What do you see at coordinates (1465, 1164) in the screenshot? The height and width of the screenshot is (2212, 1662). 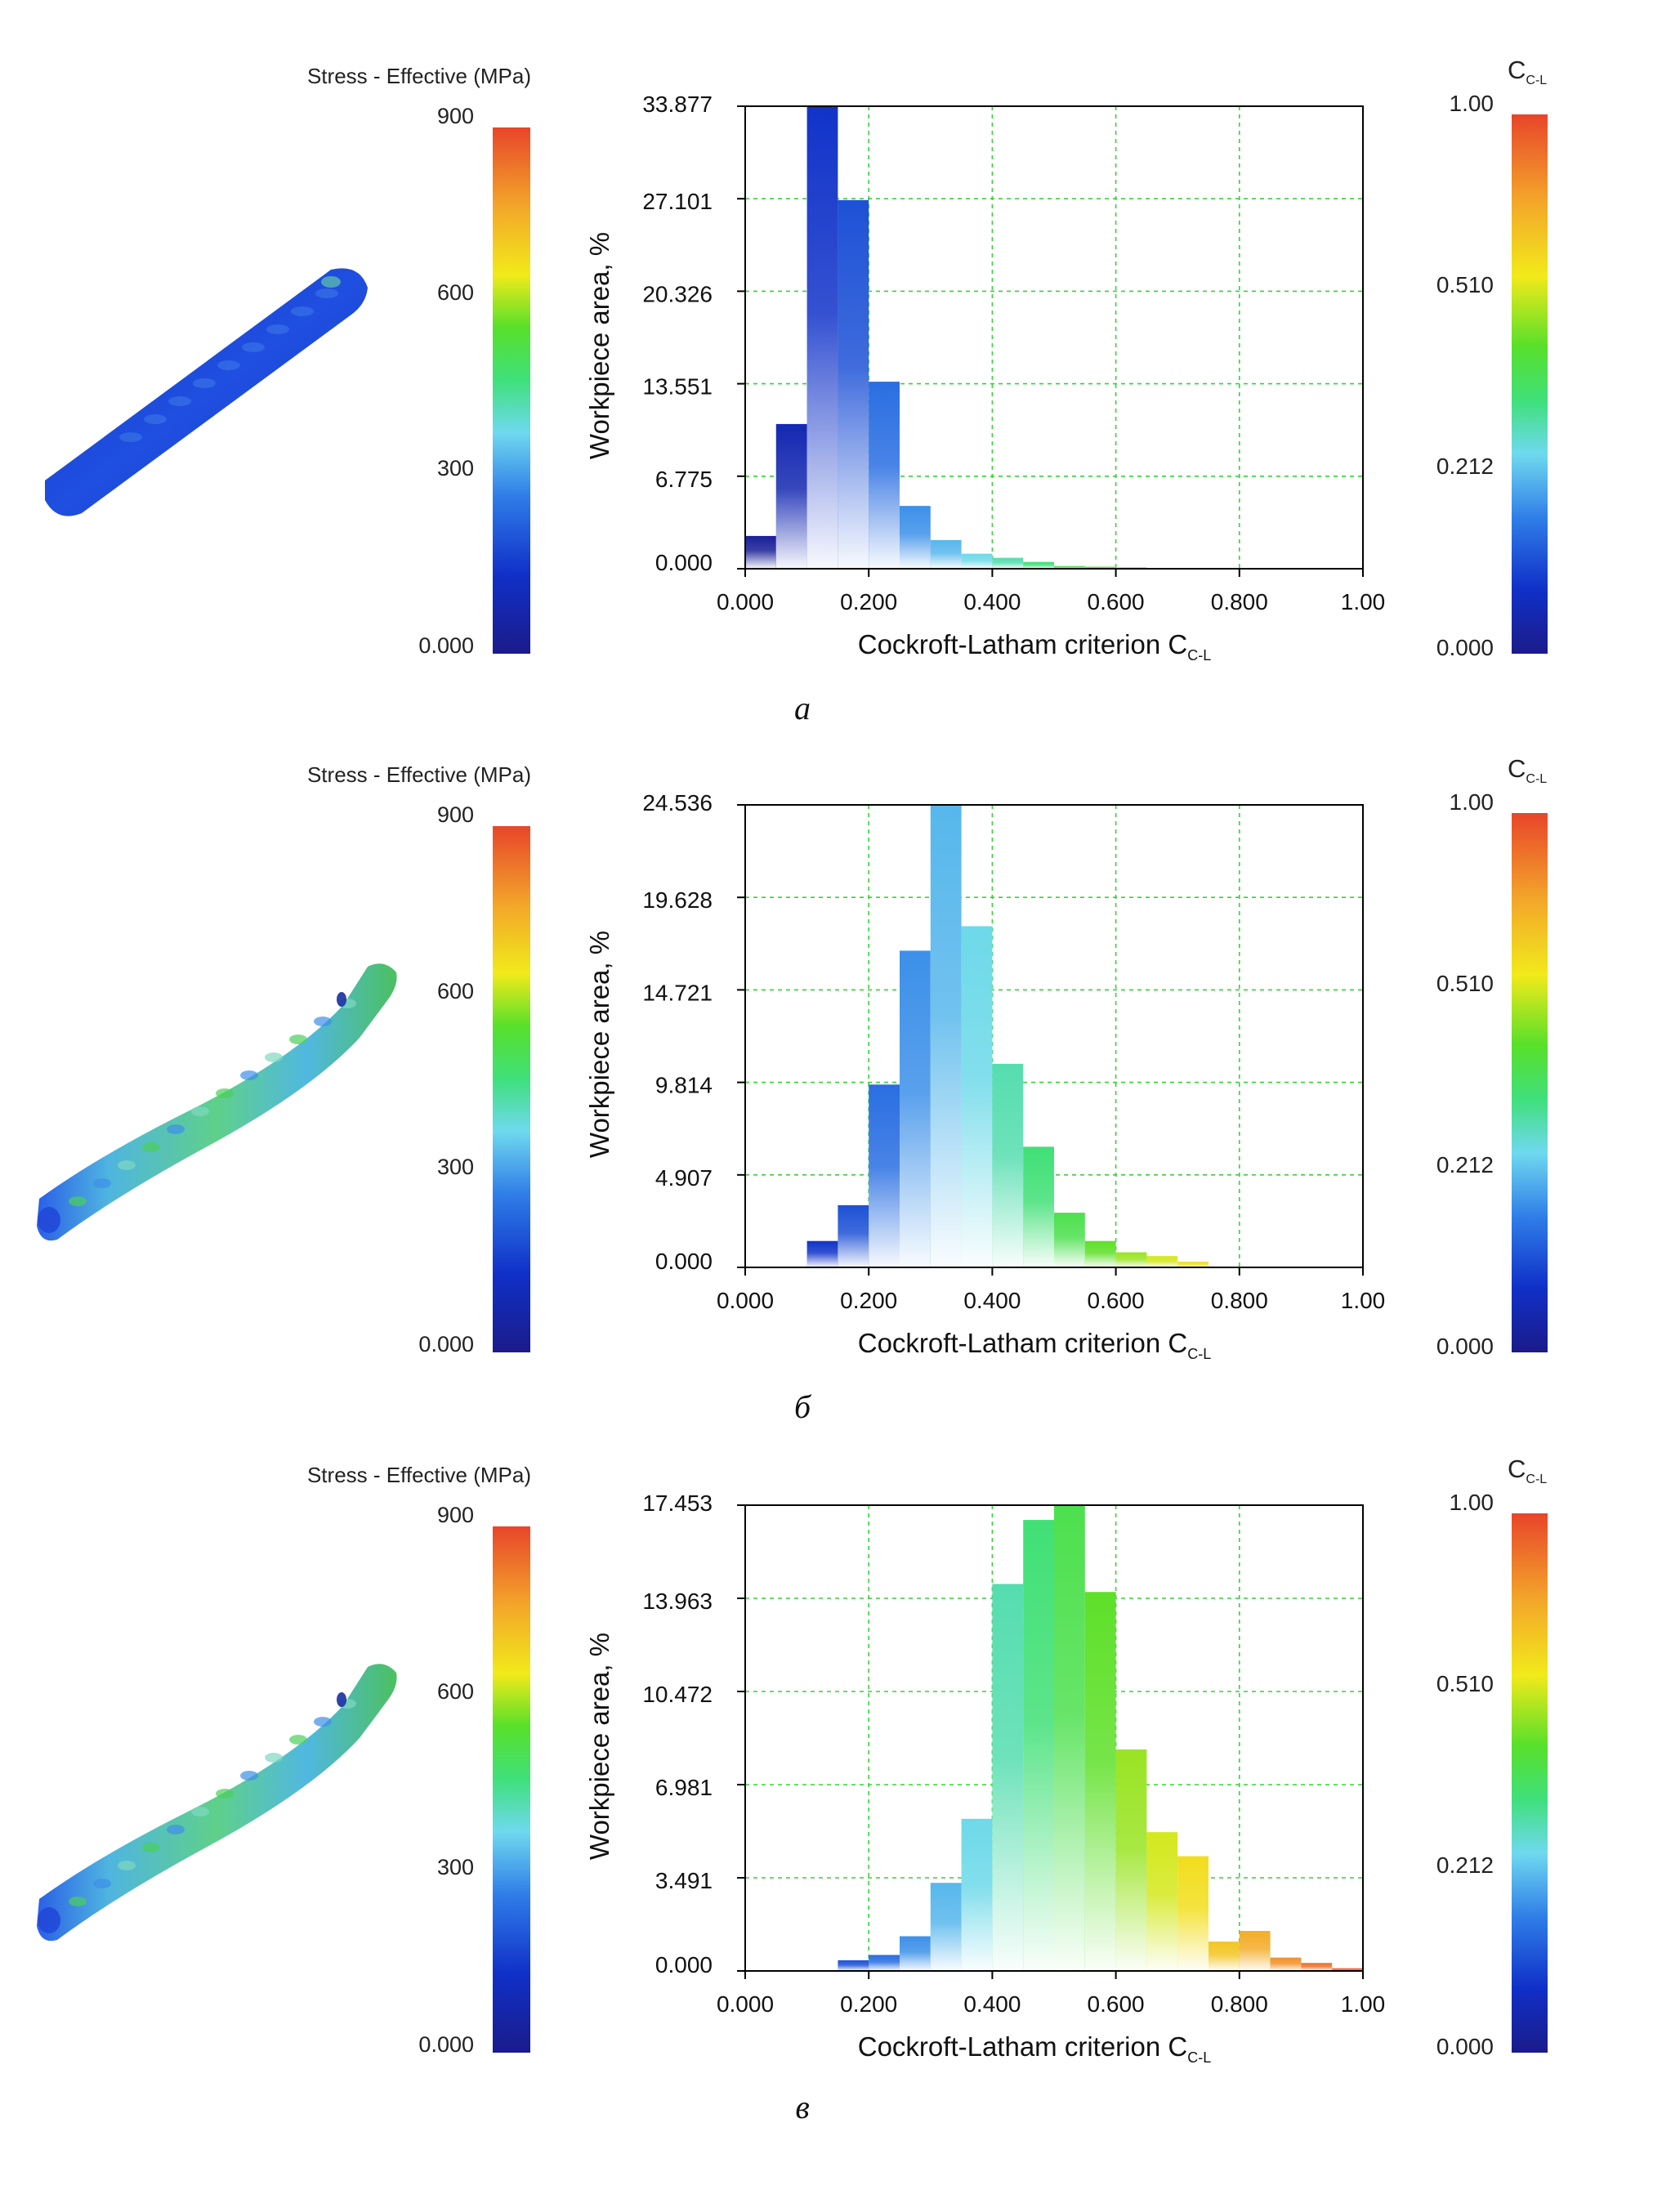 I see `cl-tick-label: 0.212` at bounding box center [1465, 1164].